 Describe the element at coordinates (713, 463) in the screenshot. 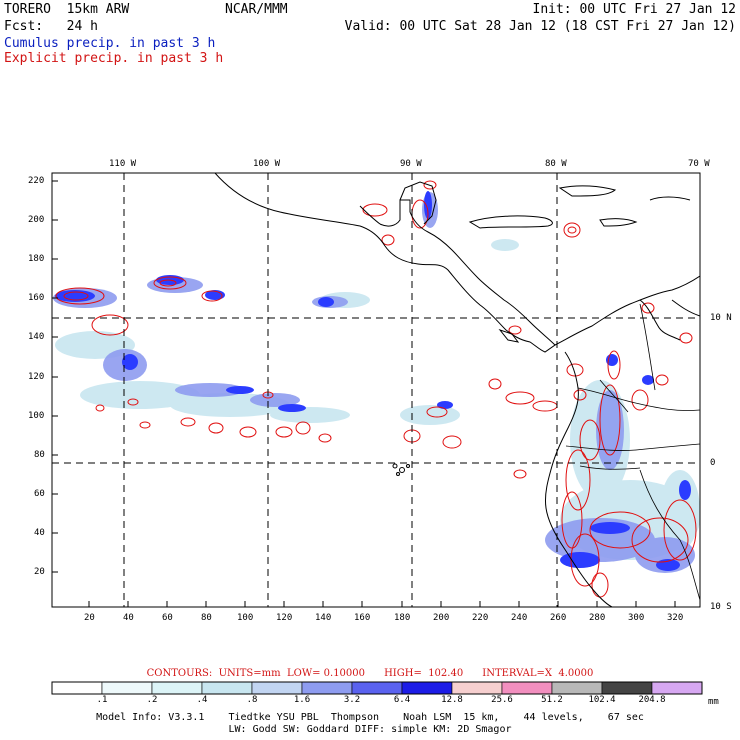

I see `lat-label-0: 0` at that location.